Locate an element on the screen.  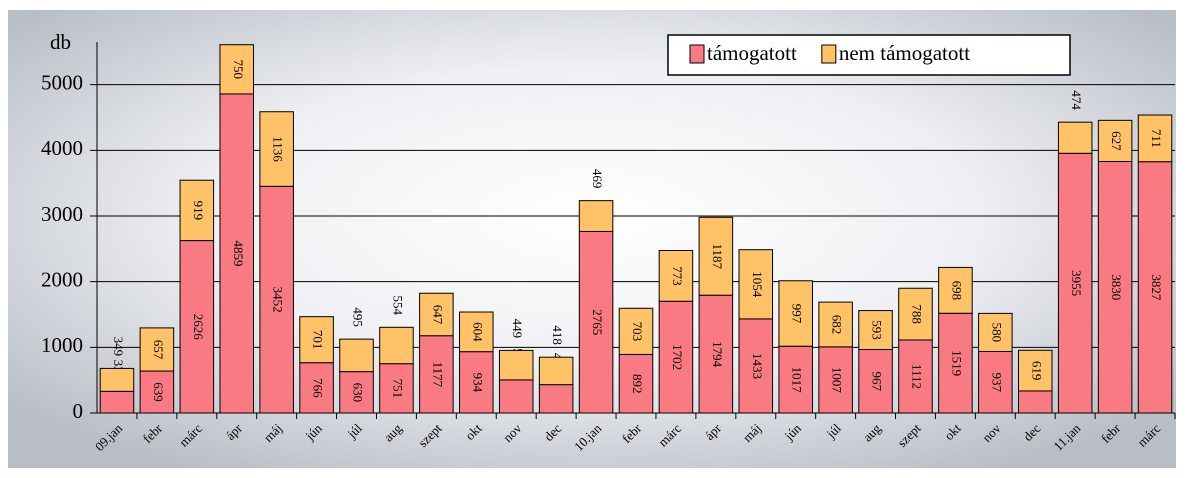
value-label: 593 is located at coordinates (877, 330).